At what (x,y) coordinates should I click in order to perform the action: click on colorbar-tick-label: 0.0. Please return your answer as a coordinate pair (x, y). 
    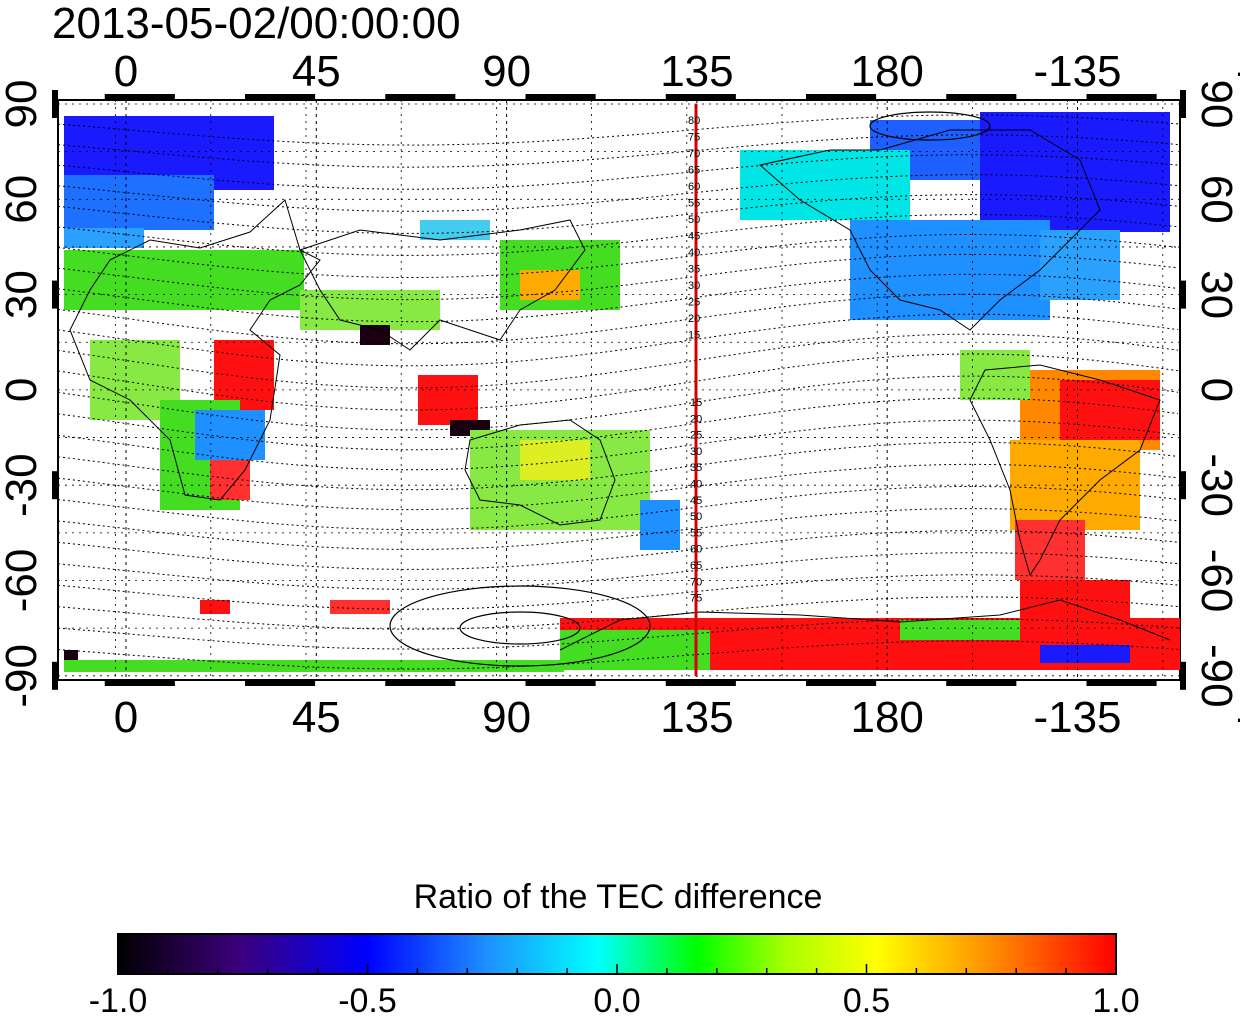
    Looking at the image, I should click on (616, 1001).